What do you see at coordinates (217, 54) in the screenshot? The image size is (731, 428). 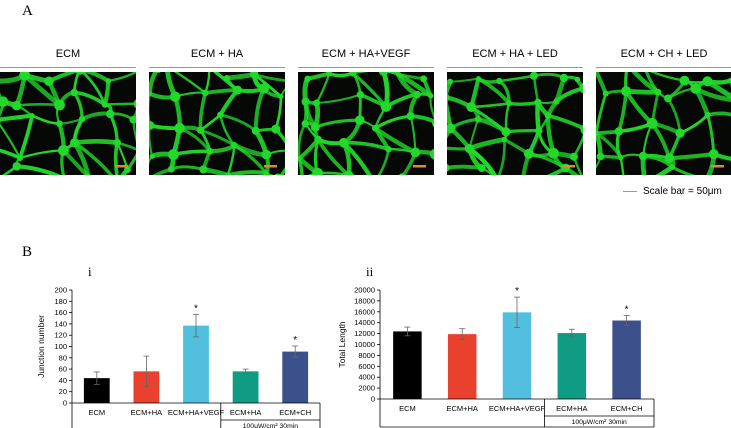 I see `image-label-2: ECM + HA` at bounding box center [217, 54].